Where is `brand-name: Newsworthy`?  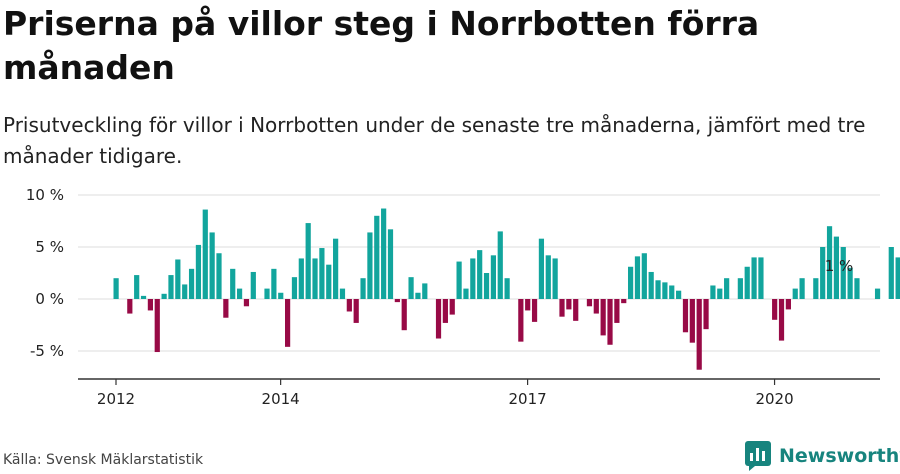
brand-name: Newsworthy is located at coordinates (839, 456).